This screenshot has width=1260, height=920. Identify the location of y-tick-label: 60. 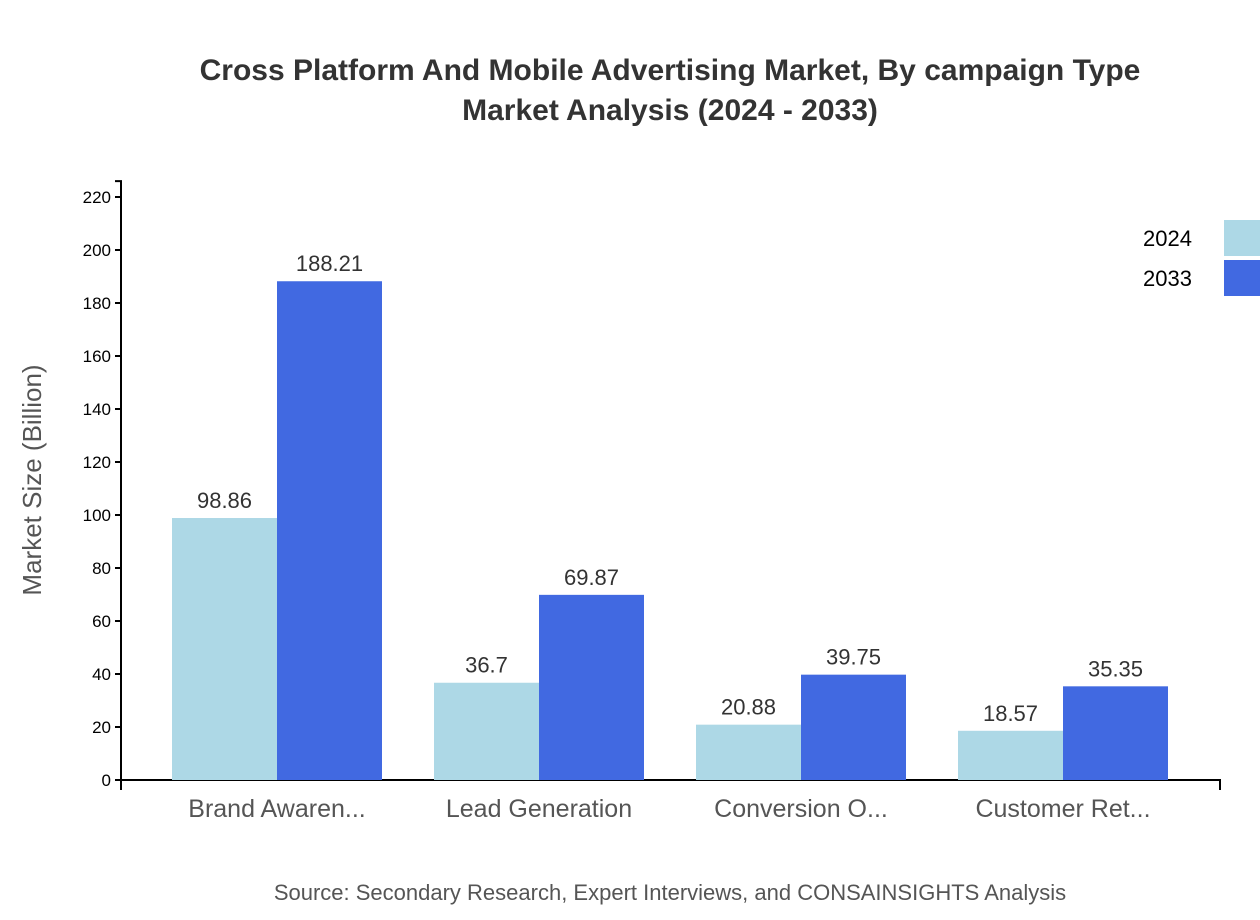
(101, 621).